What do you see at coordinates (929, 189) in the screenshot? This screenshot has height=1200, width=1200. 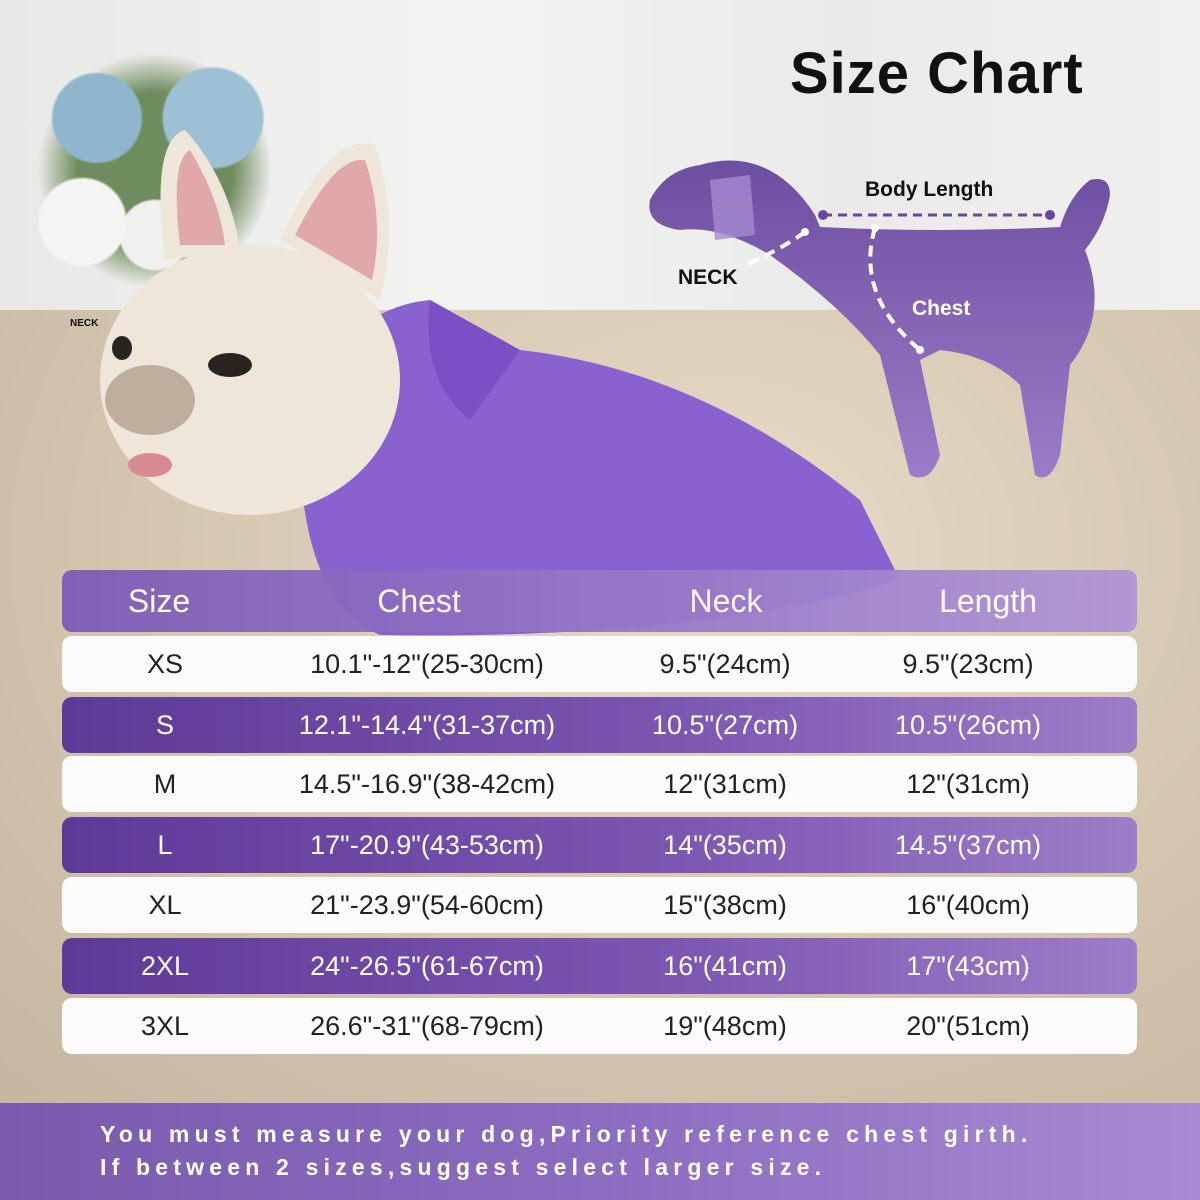 I see `body-length-label: Body Length` at bounding box center [929, 189].